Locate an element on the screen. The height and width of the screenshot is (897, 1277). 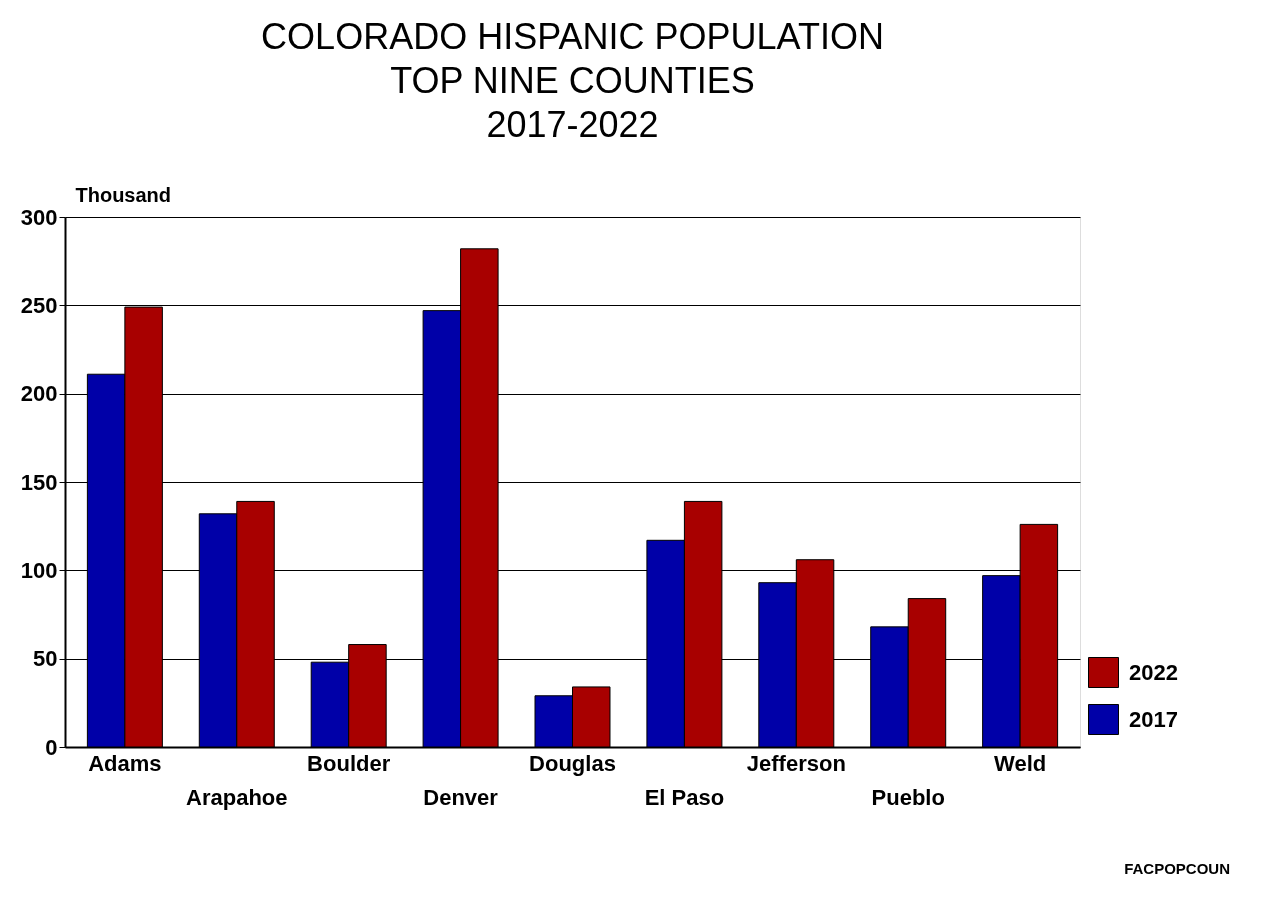
text: FACPOPCOUN is located at coordinates (1177, 868).